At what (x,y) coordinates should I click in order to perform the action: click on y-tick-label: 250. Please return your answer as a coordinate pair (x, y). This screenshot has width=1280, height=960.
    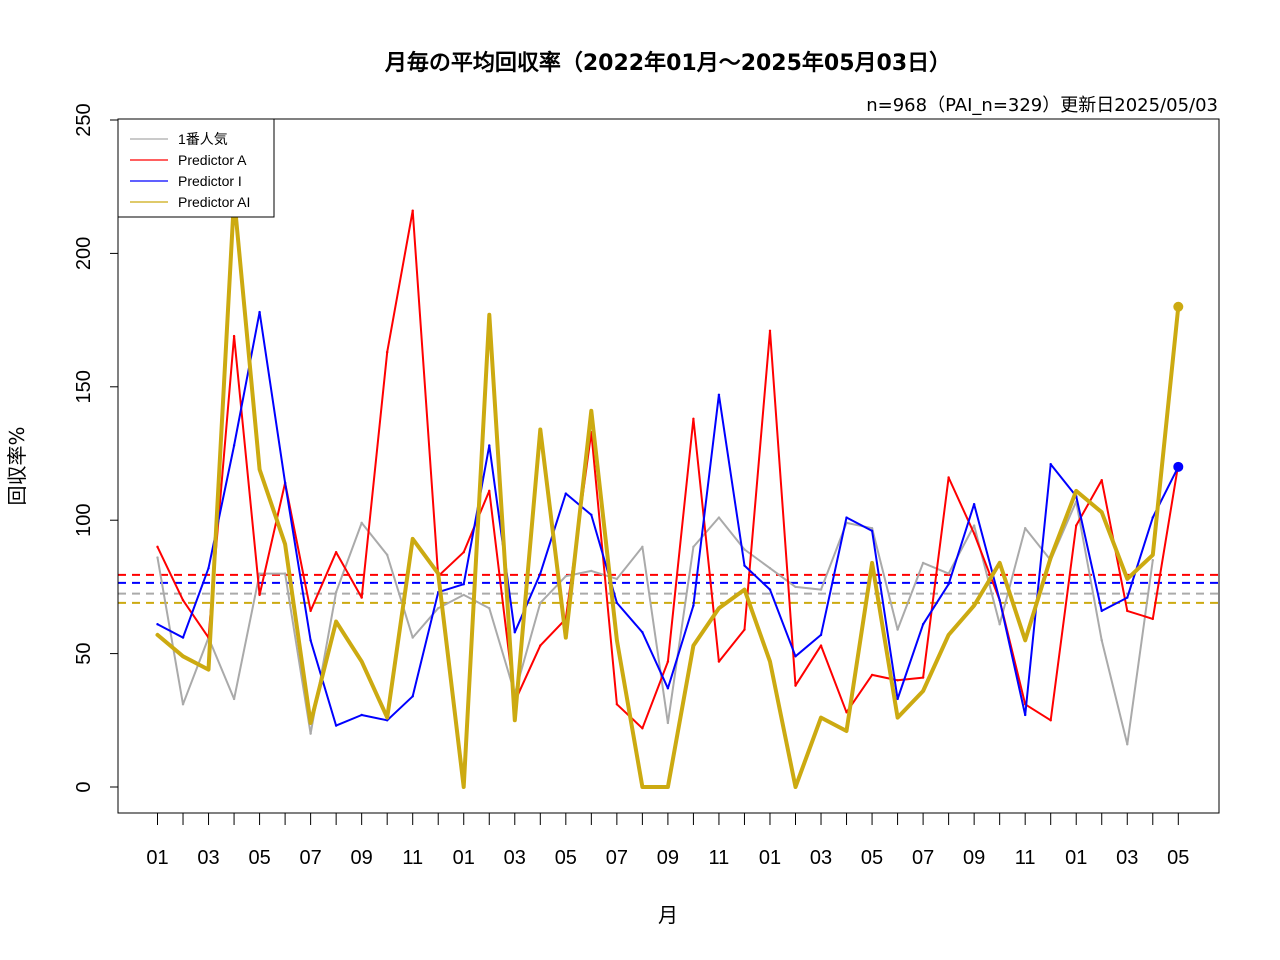
    Looking at the image, I should click on (84, 119).